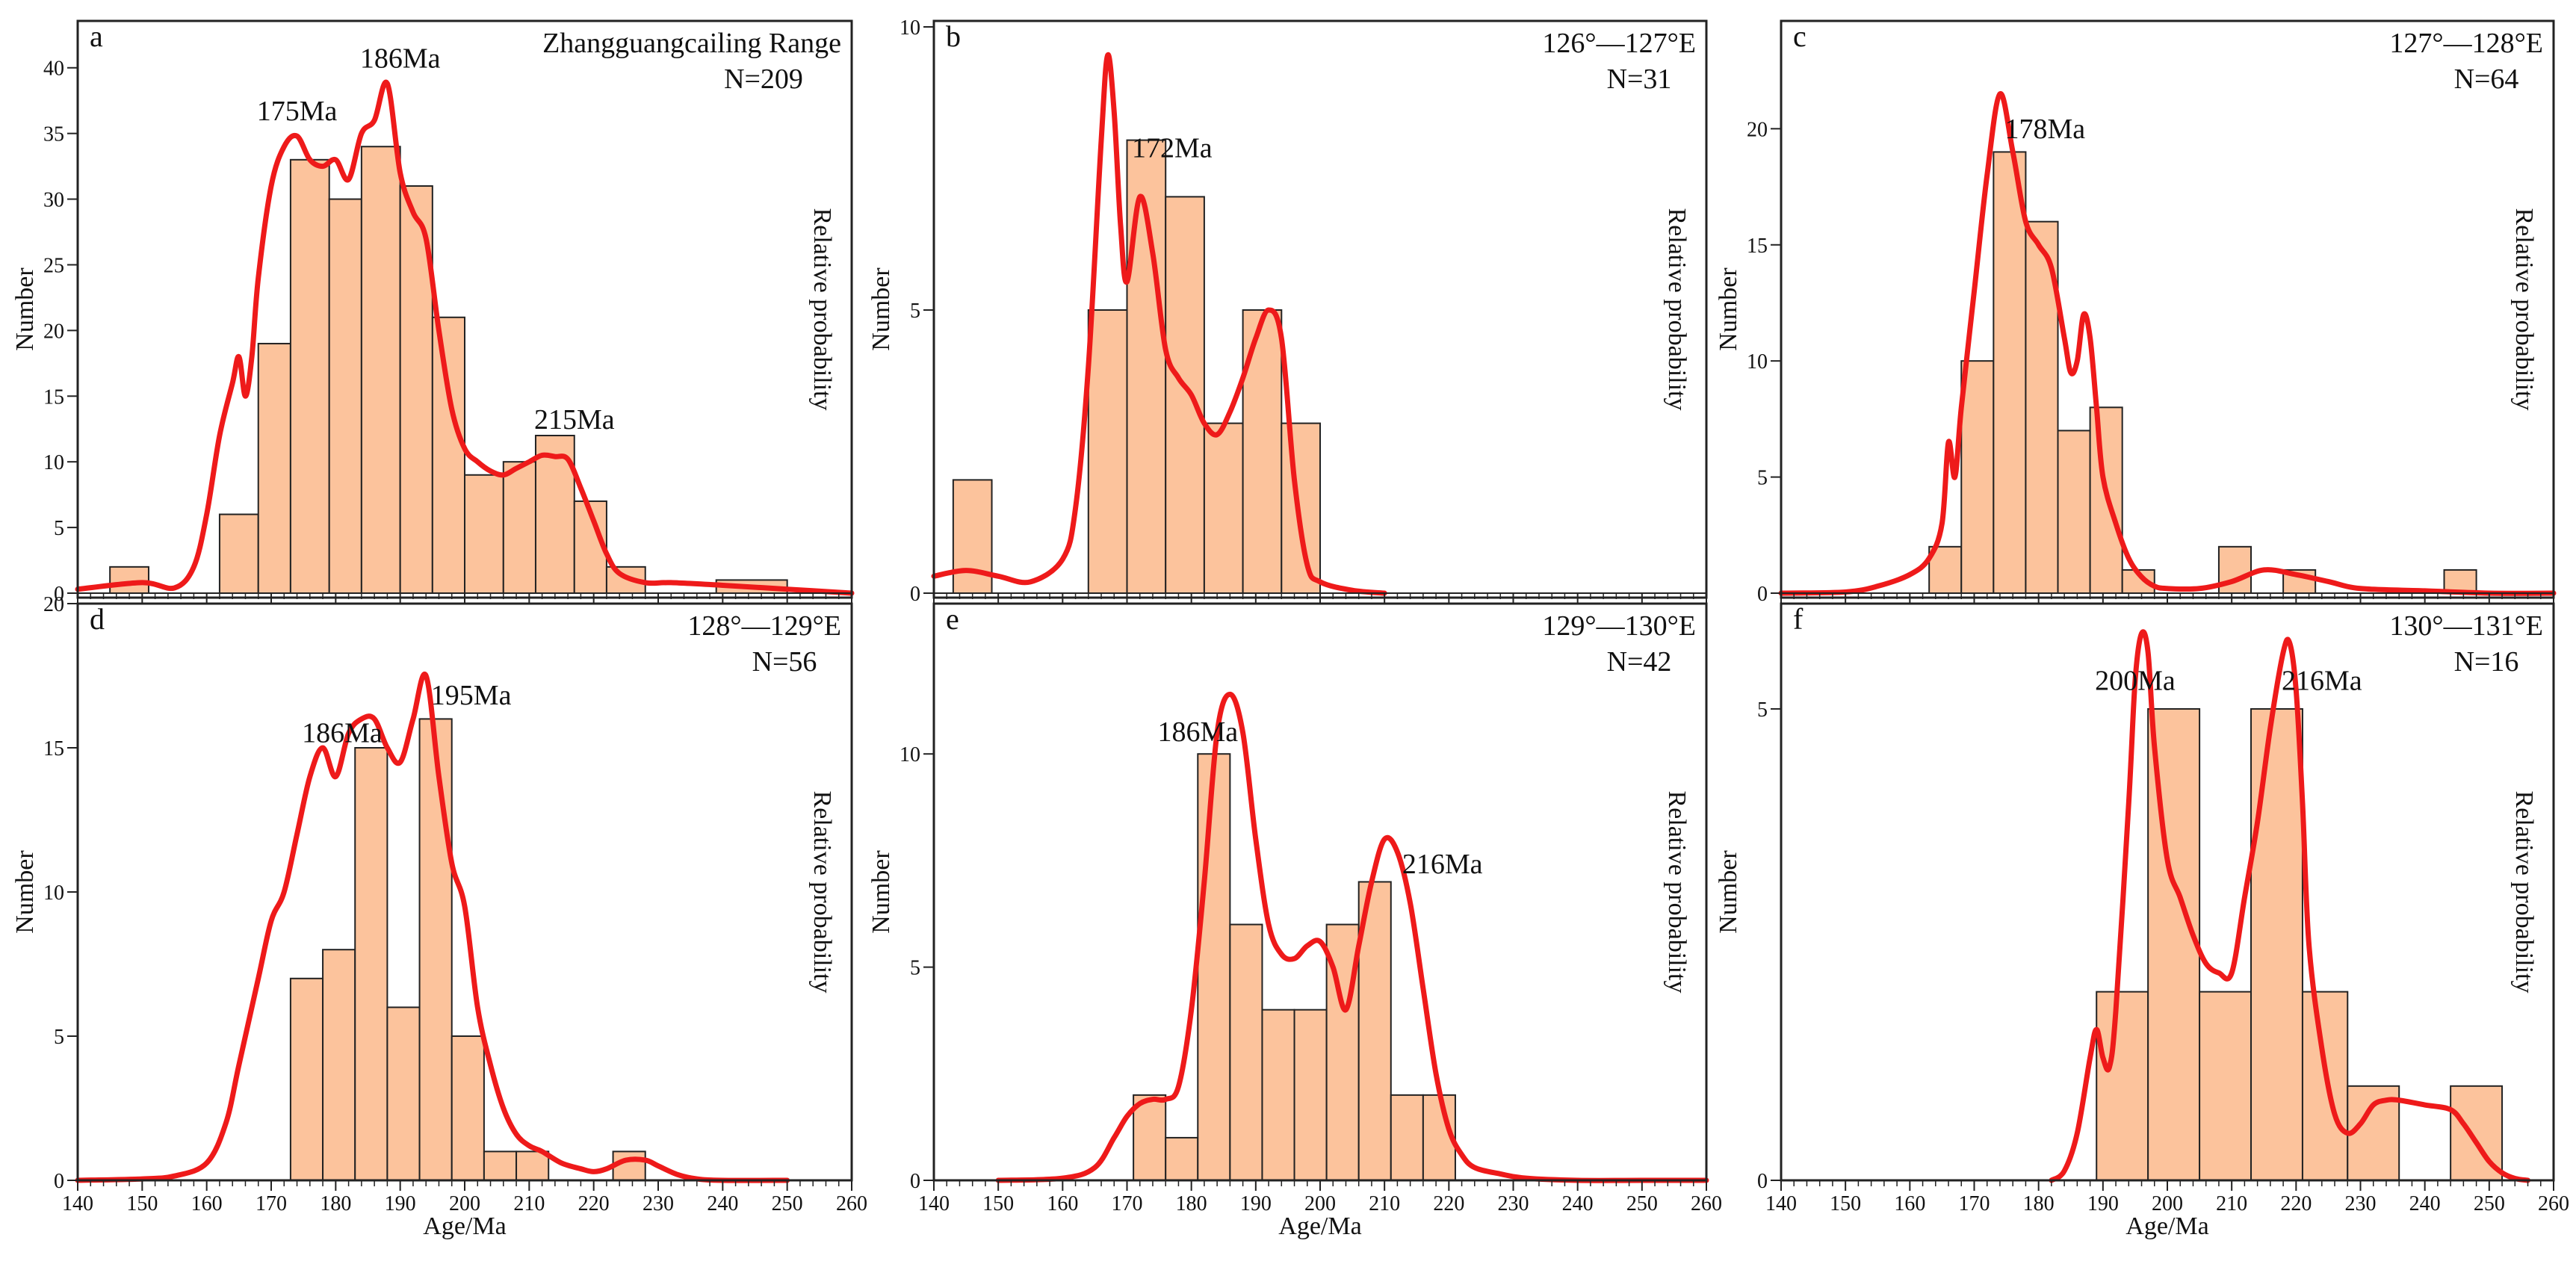 This screenshot has width=2576, height=1264. Describe the element at coordinates (1319, 1226) in the screenshot. I see `x-axis-title-e: Age/Ma` at that location.